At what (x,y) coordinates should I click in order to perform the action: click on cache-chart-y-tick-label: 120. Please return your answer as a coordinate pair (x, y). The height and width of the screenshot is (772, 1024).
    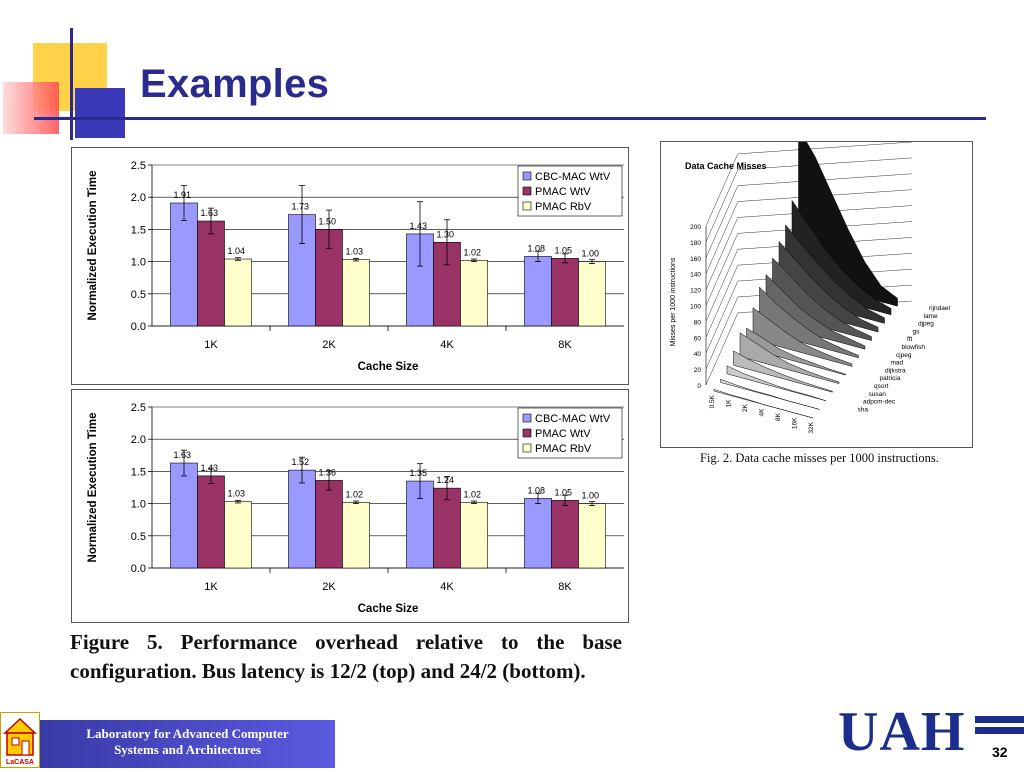
    Looking at the image, I should click on (695, 291).